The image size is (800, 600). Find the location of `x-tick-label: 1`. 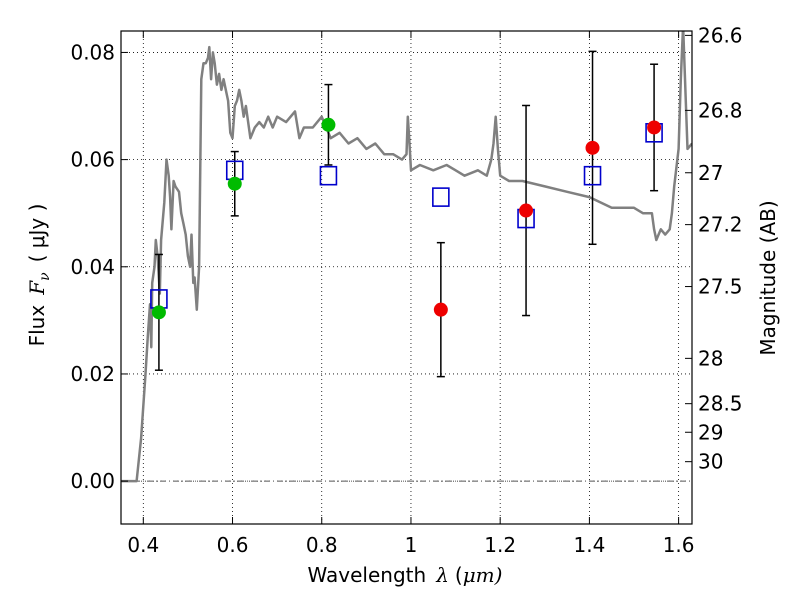

x-tick-label: 1 is located at coordinates (411, 545).